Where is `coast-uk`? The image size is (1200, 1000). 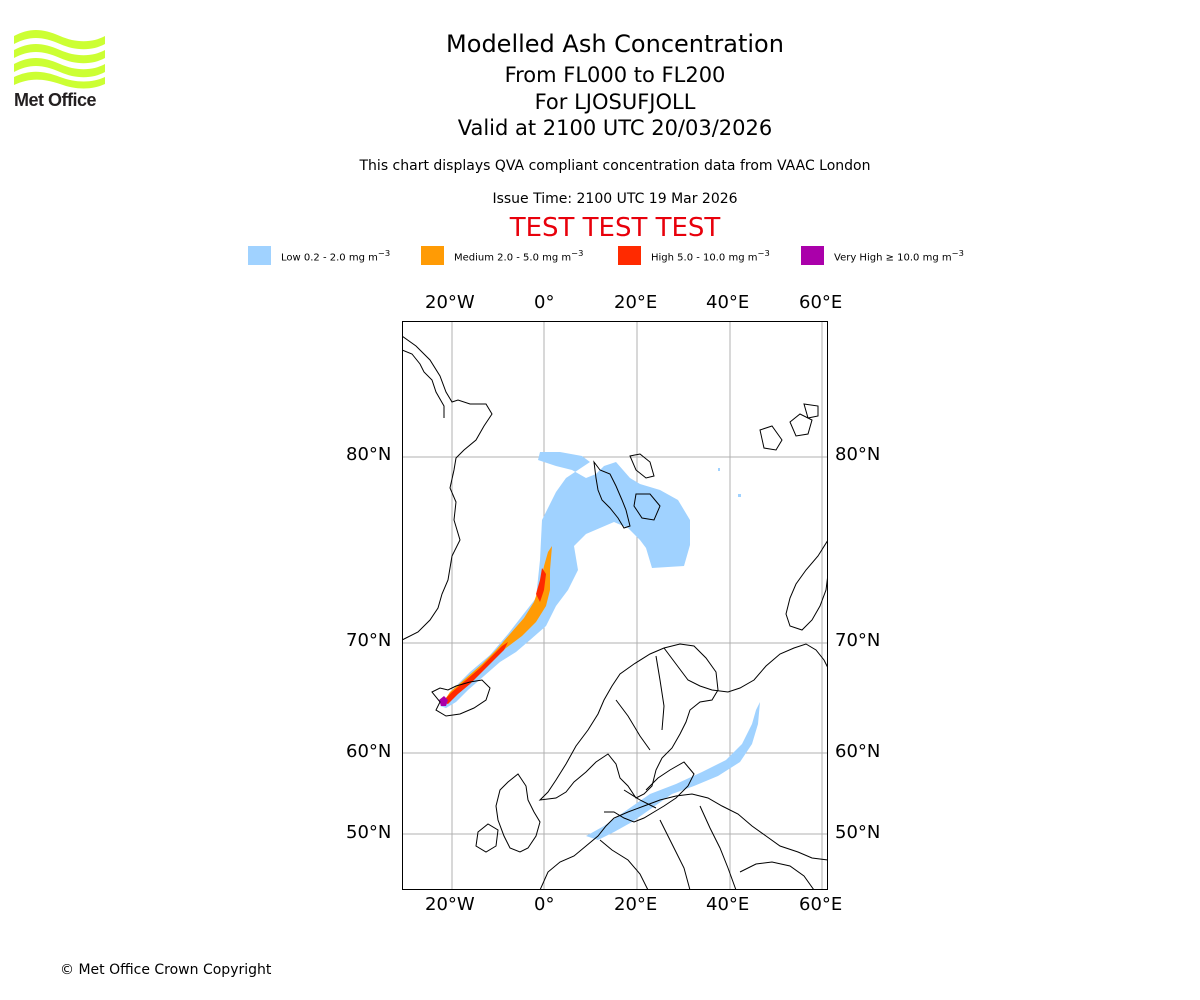
coast-uk is located at coordinates (518, 813).